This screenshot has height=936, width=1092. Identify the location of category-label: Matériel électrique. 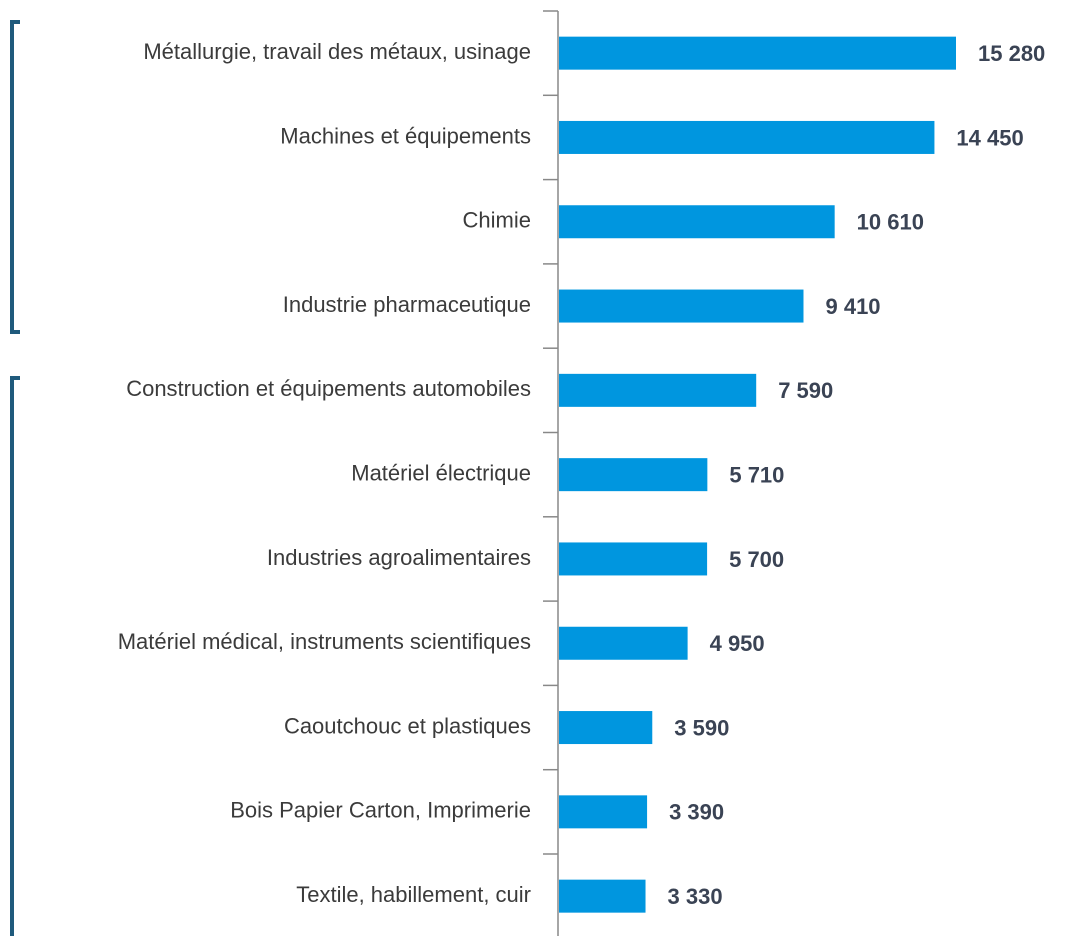
(441, 472).